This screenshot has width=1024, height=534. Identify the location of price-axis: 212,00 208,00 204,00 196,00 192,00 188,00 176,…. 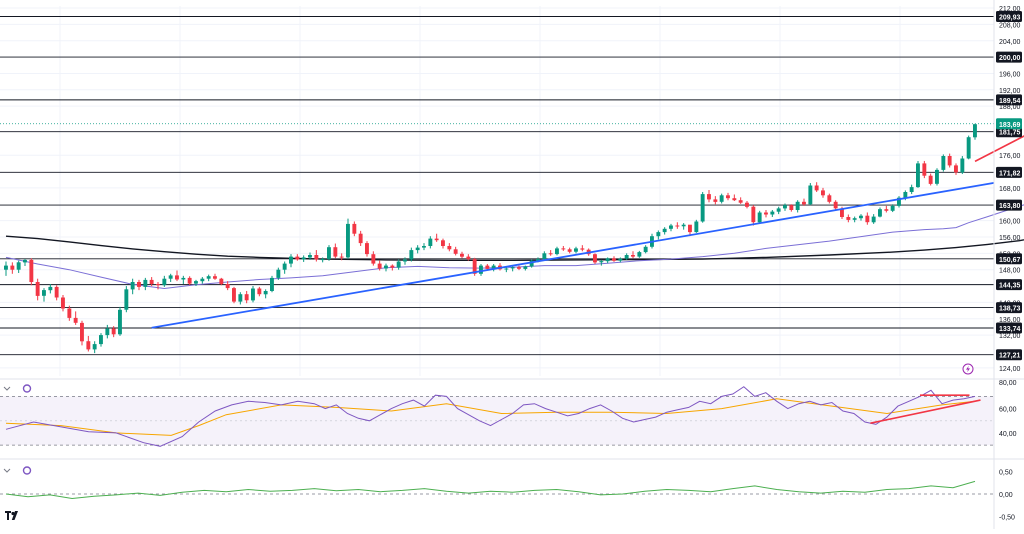
(1007, 264).